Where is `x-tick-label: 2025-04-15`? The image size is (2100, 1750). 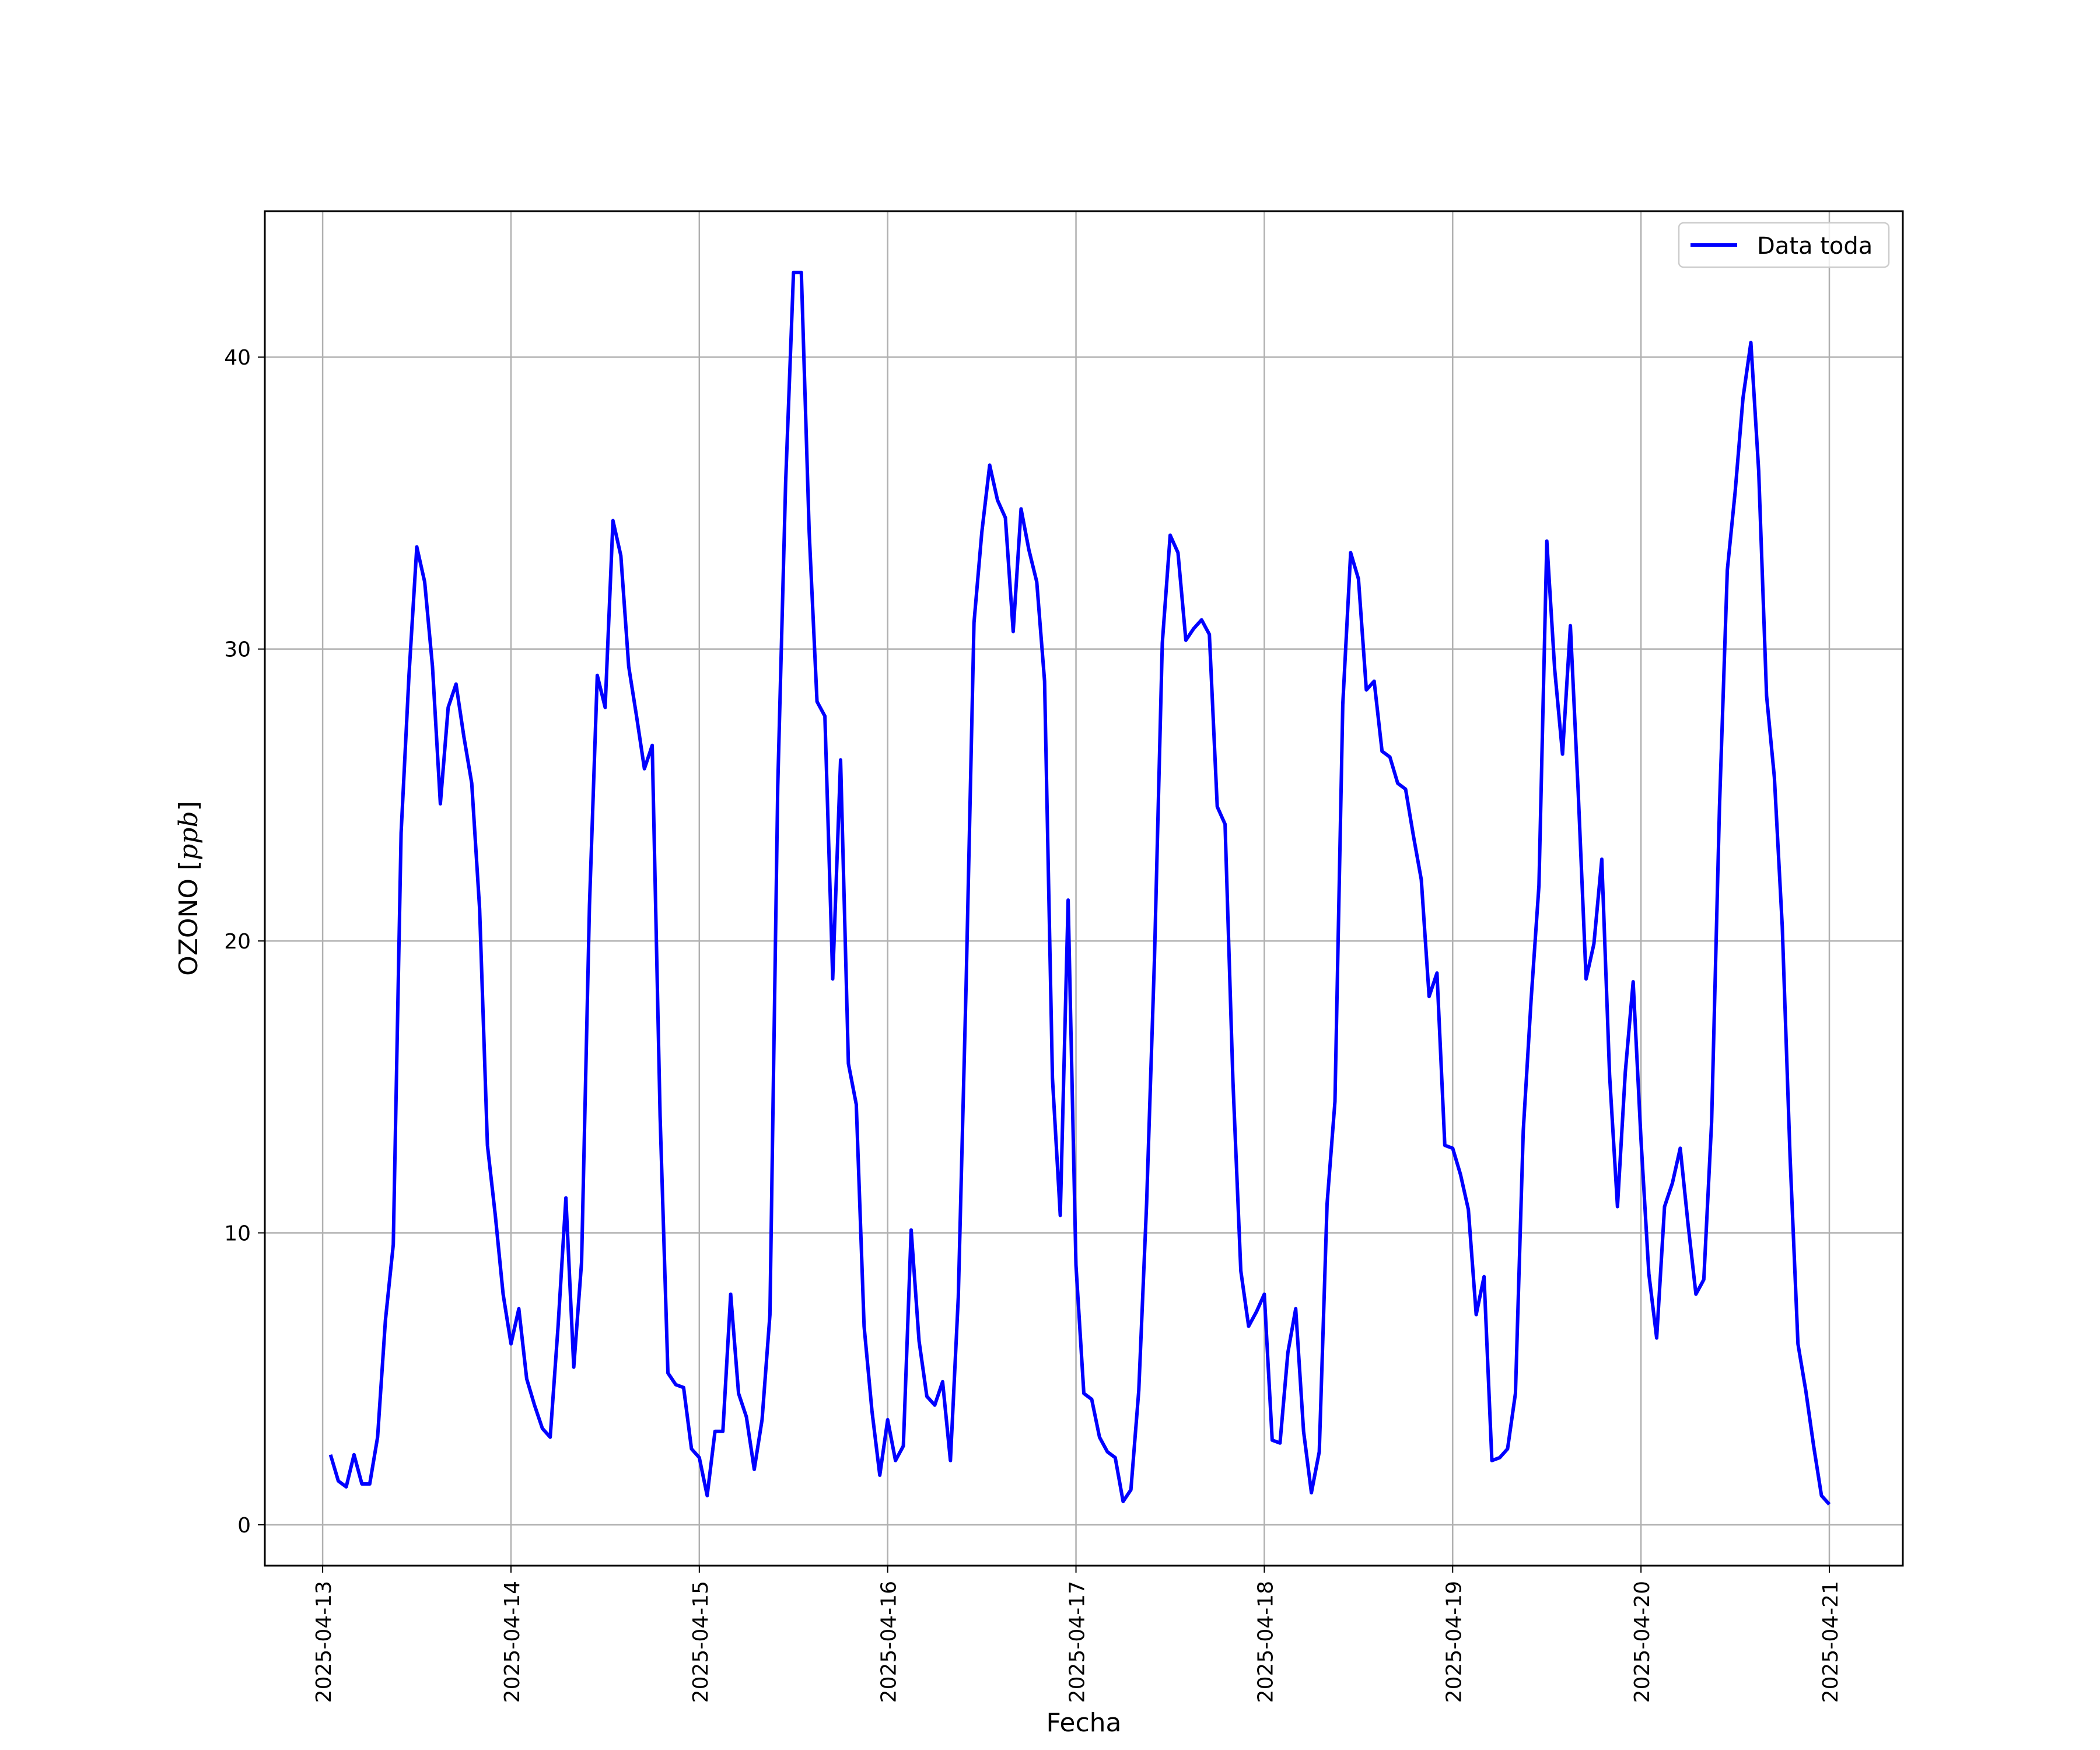 x-tick-label: 2025-04-15 is located at coordinates (701, 1642).